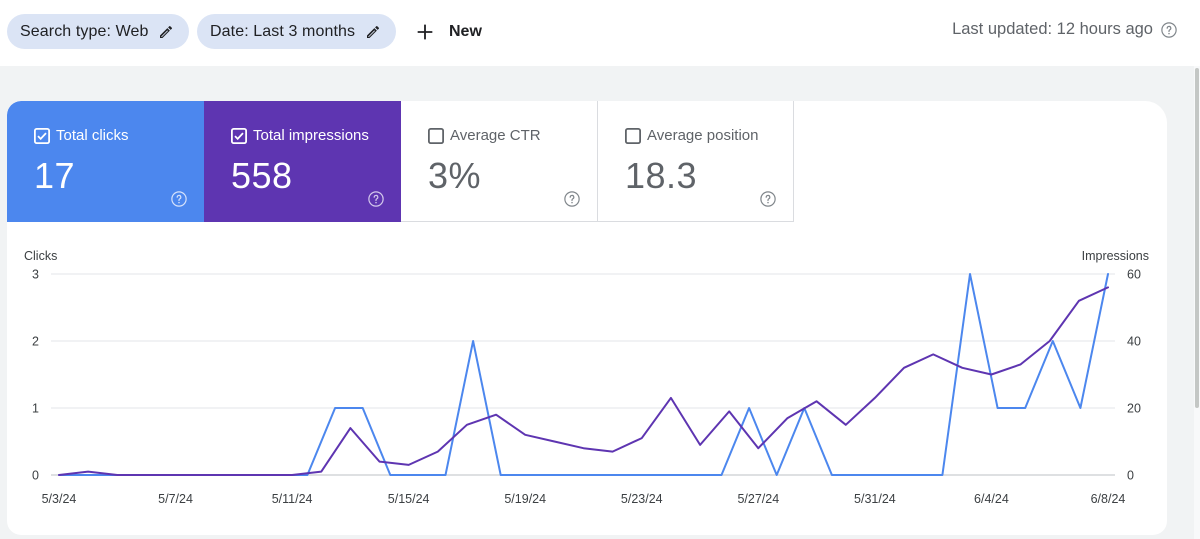 Image resolution: width=1200 pixels, height=539 pixels. I want to click on x-tick-label: 6/4/24, so click(991, 499).